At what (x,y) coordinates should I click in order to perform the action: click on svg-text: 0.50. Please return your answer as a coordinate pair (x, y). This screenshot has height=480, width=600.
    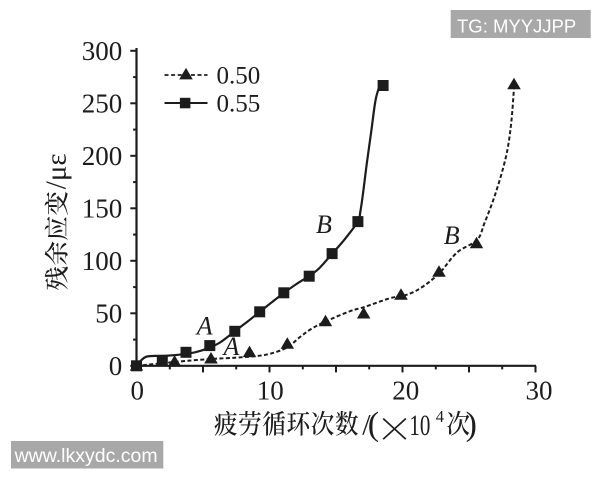
    Looking at the image, I should click on (239, 75).